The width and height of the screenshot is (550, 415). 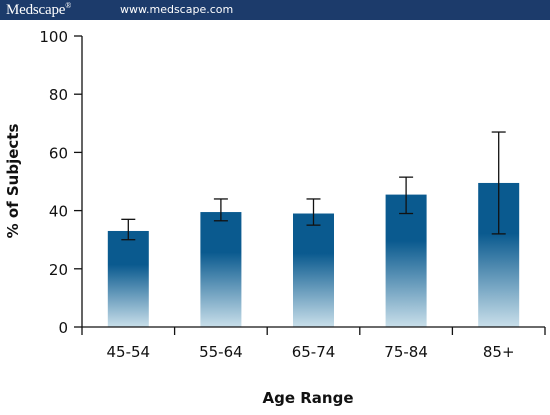 I want to click on x-tick-label-55-64: 55-64, so click(x=221, y=352).